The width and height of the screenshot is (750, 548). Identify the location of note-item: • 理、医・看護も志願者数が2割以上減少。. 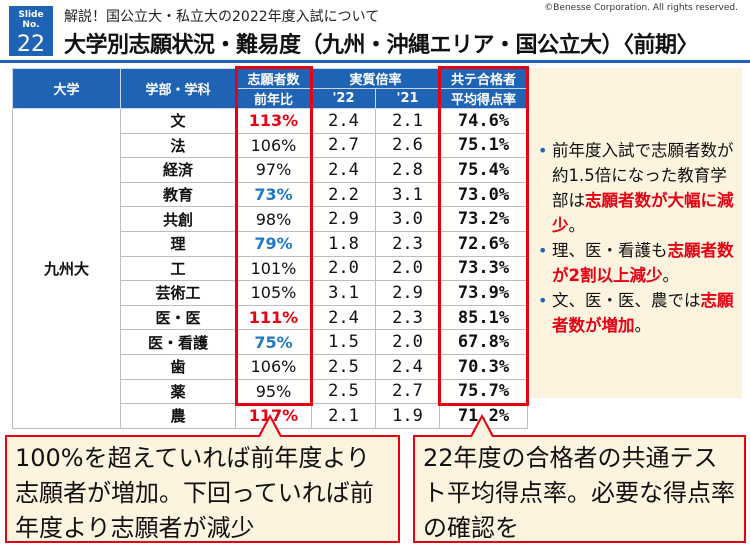
(637, 263).